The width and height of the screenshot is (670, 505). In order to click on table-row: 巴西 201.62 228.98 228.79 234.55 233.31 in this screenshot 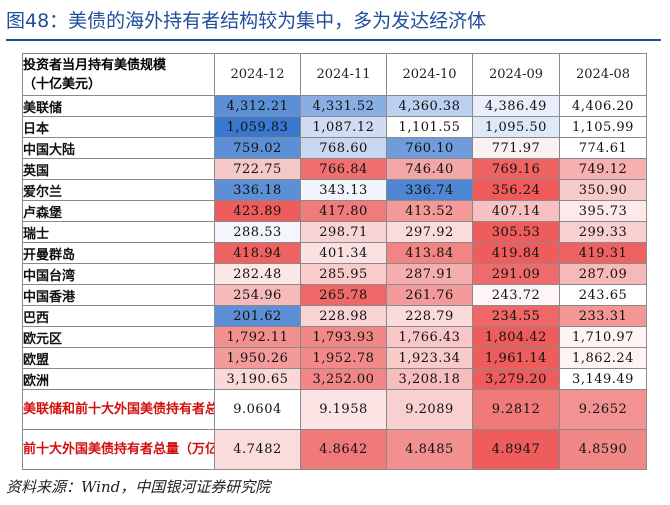, I will do `click(334, 316)`.